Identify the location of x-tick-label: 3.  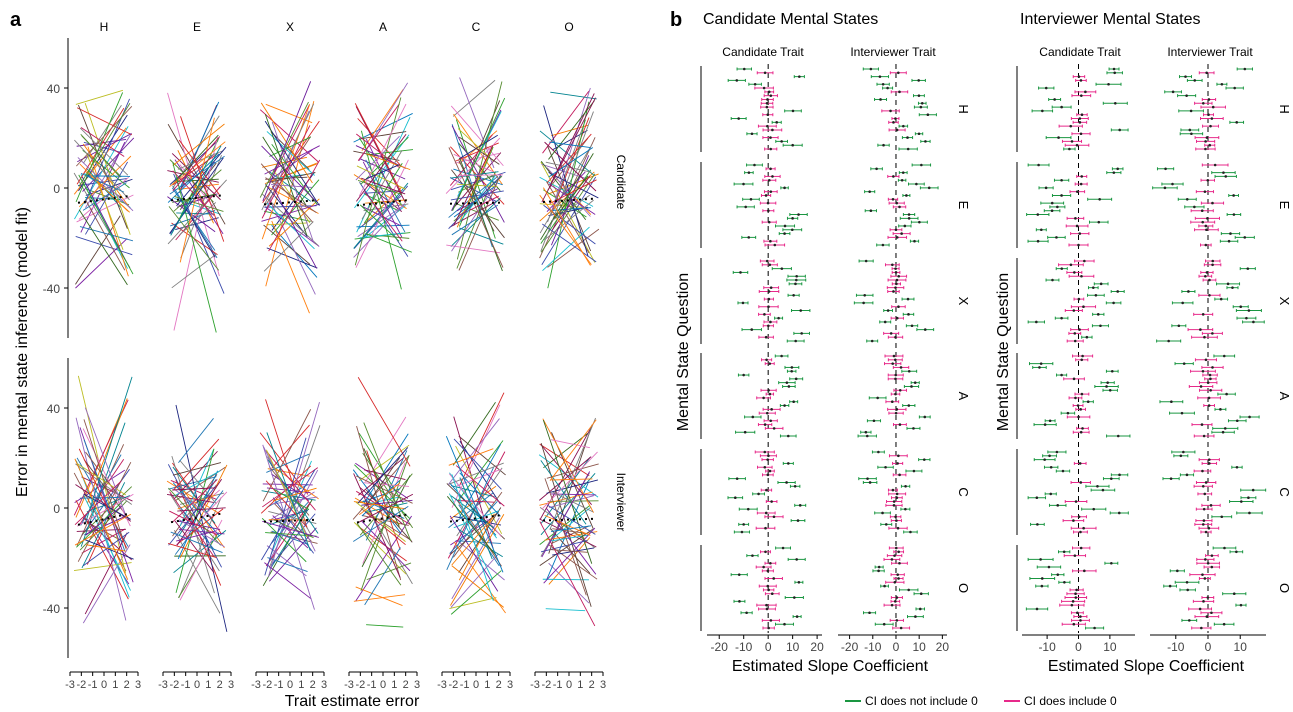
(324, 685).